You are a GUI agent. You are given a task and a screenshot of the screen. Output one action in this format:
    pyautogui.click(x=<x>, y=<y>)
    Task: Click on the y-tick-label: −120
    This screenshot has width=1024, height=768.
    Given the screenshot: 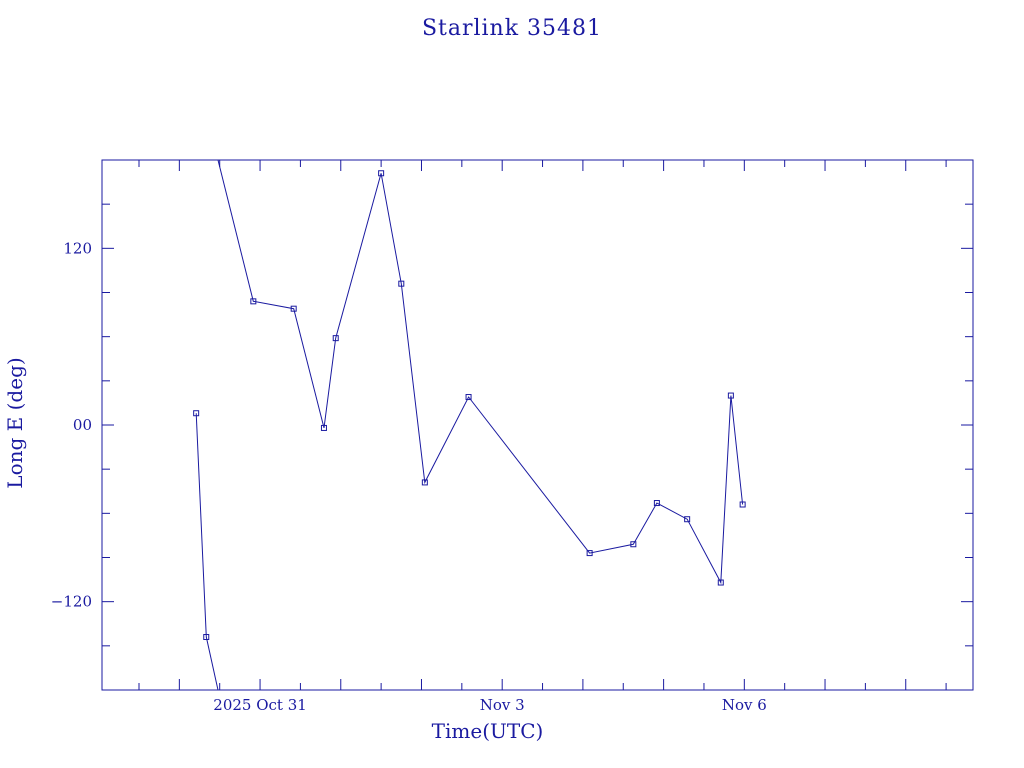 What is the action you would take?
    pyautogui.click(x=71, y=602)
    